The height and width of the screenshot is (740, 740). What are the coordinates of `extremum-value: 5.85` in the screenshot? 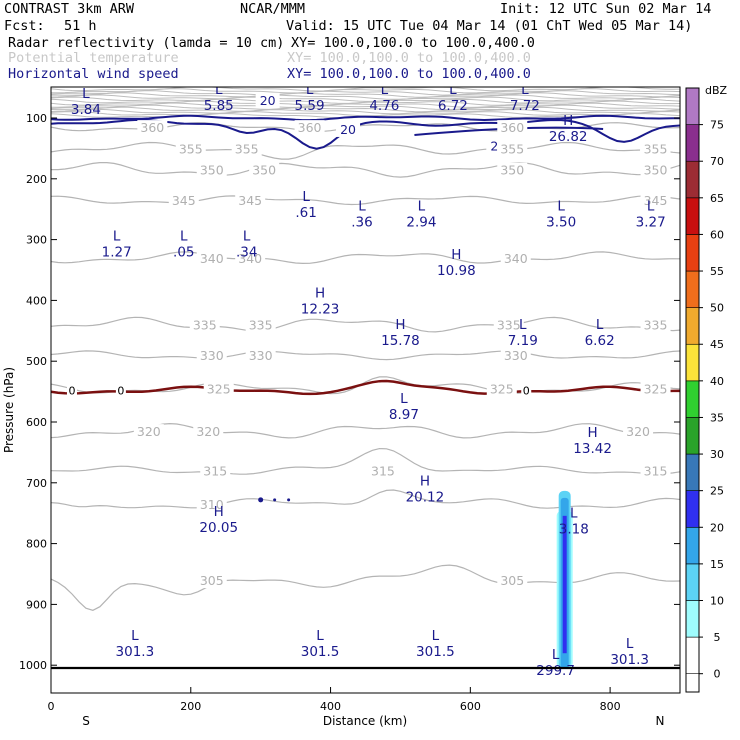 It's located at (219, 106).